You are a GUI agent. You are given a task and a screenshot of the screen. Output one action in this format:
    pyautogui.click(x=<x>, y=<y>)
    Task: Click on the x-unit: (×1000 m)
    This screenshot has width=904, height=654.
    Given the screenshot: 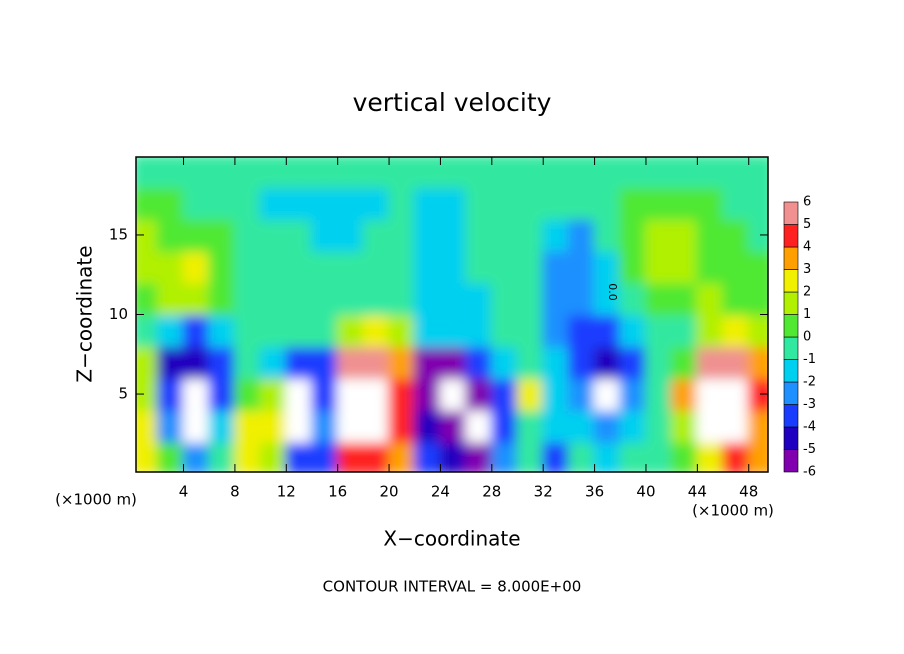 What is the action you would take?
    pyautogui.click(x=96, y=500)
    